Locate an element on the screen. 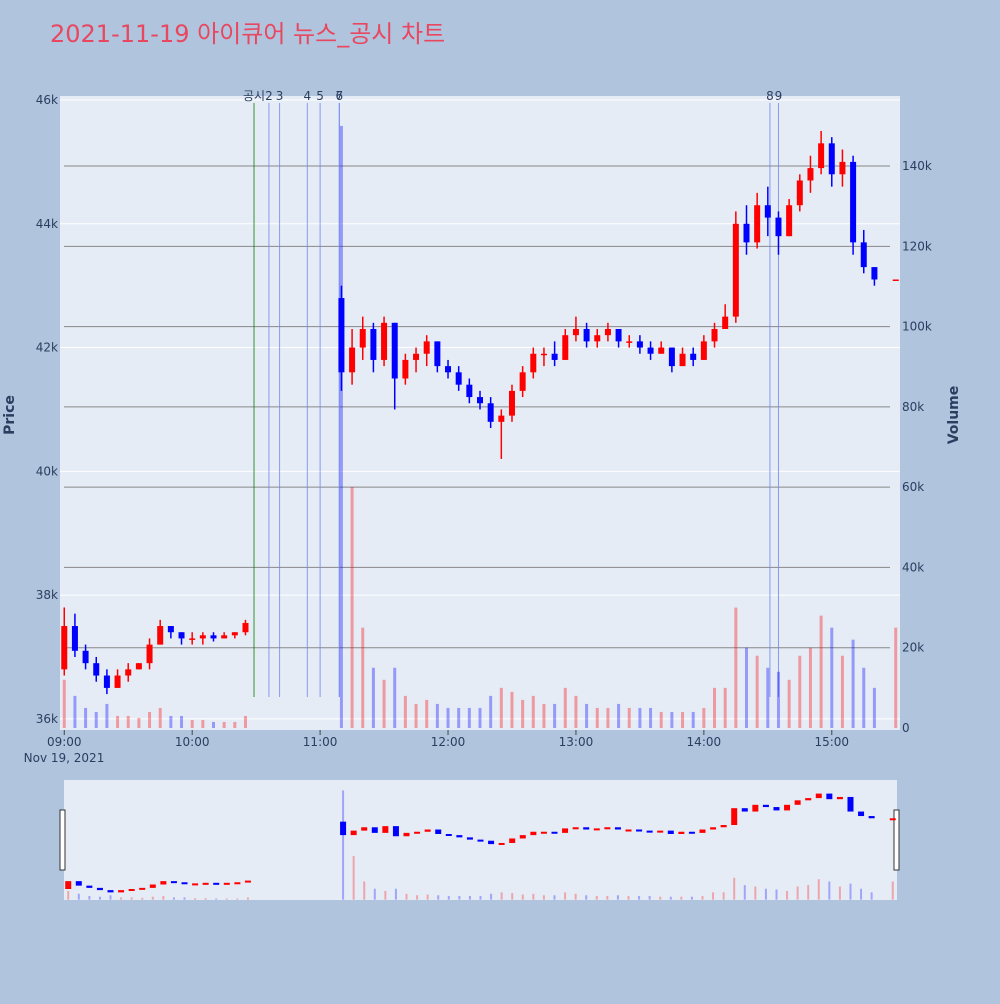  x-tick-label: 11:00 is located at coordinates (320, 742).